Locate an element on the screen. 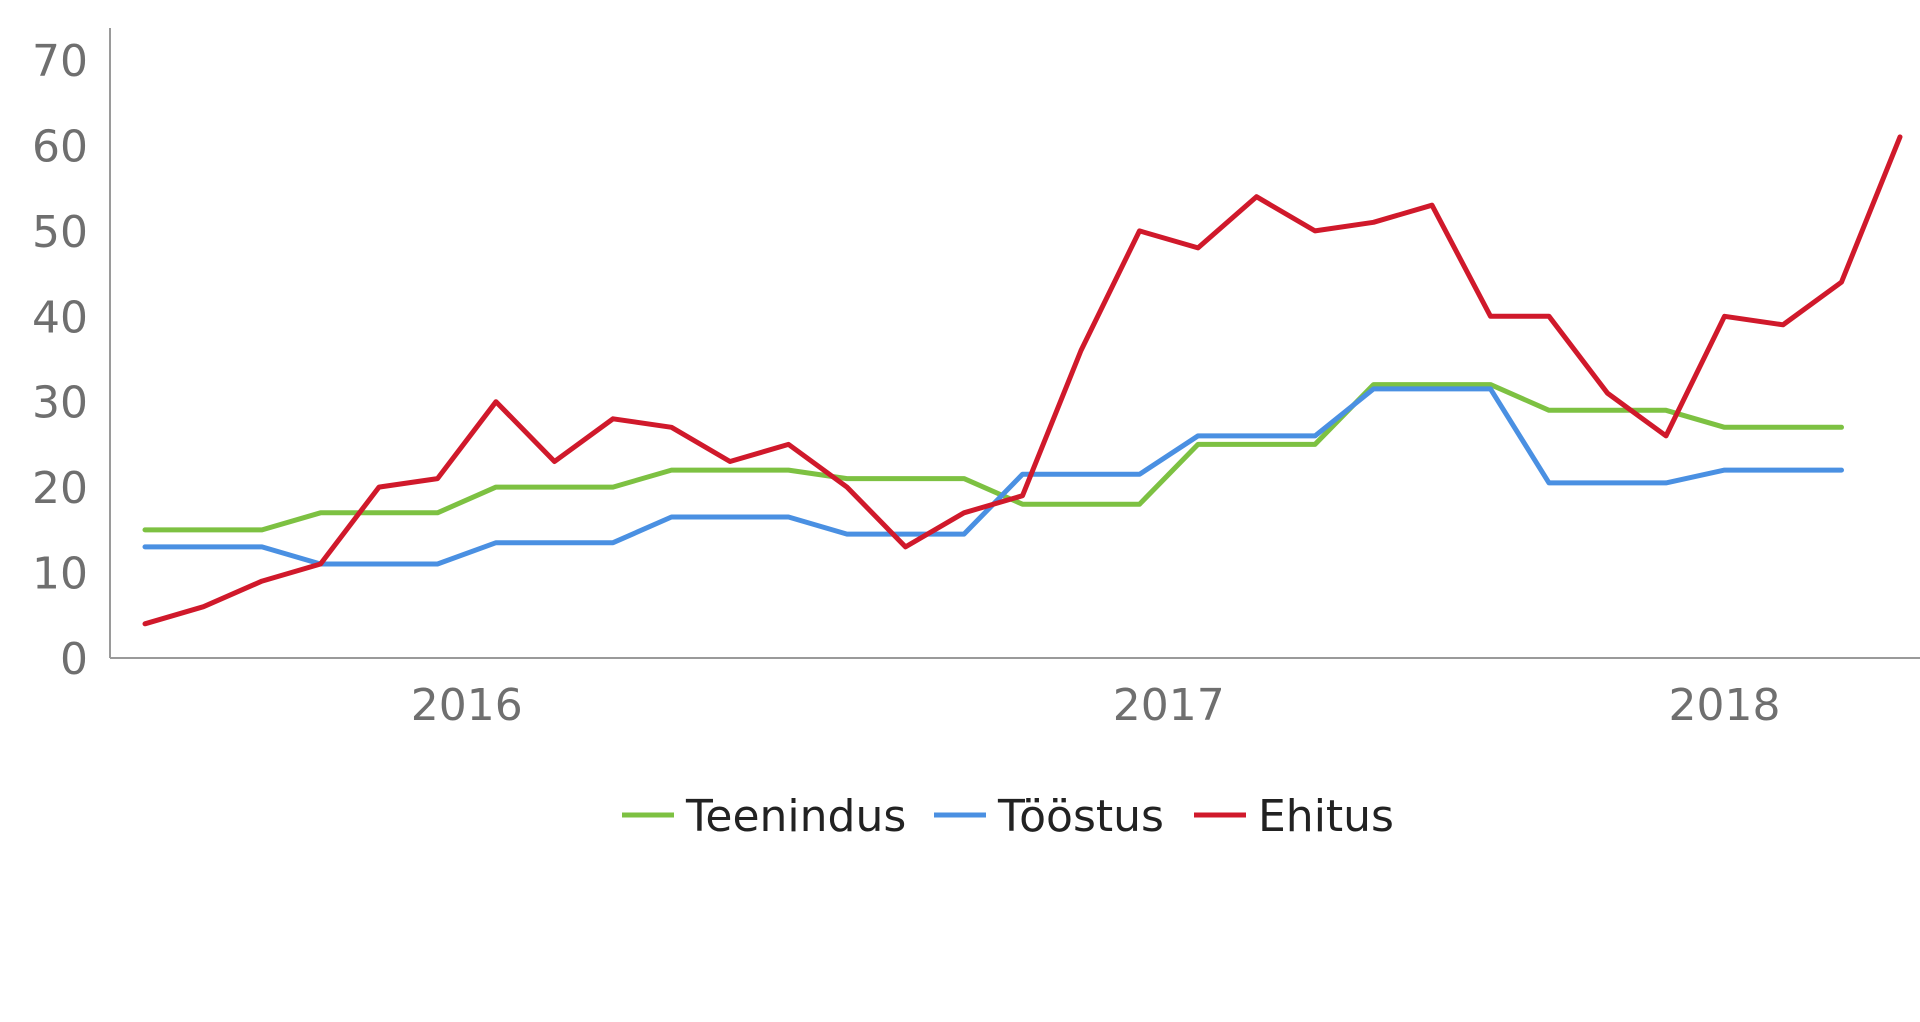 This screenshot has width=1920, height=1022. legend-label: Tööstus is located at coordinates (1080, 816).